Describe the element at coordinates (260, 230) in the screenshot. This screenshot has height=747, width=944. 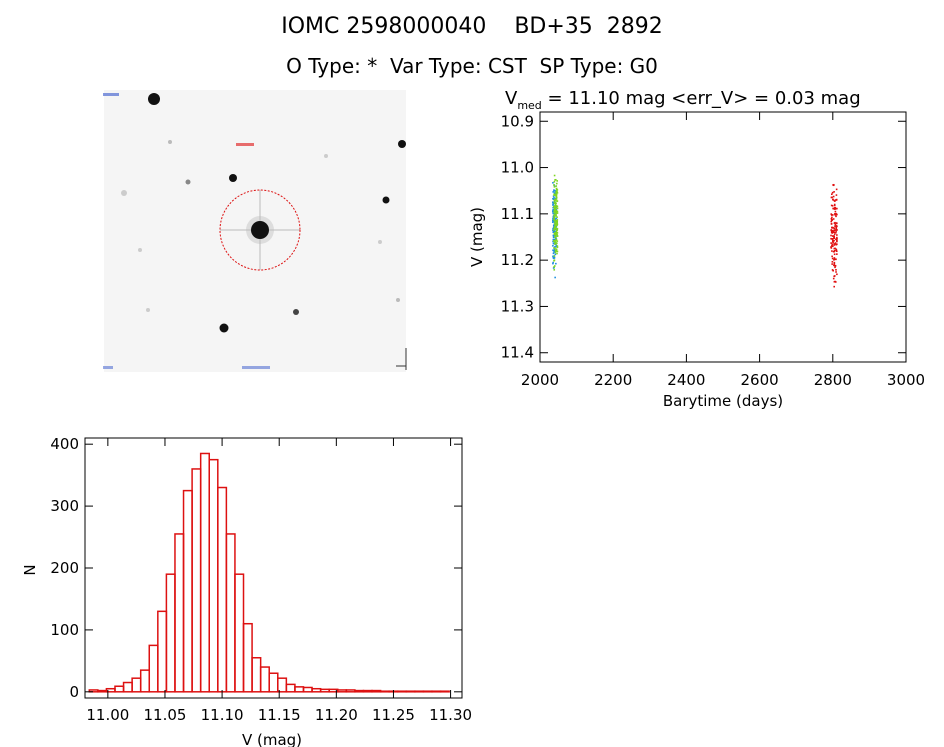
I see `target-star` at that location.